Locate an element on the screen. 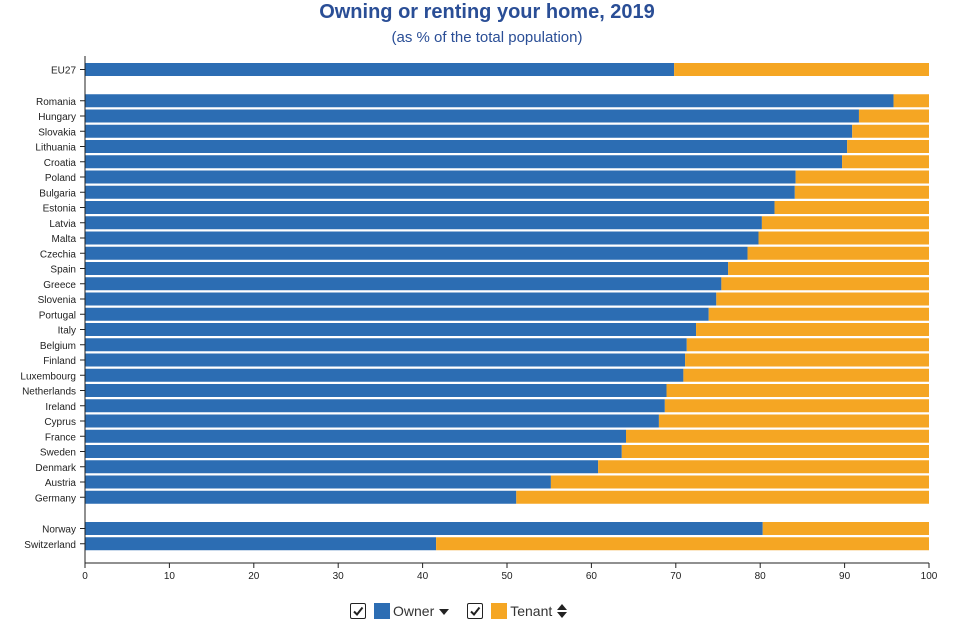  category-label: Austria is located at coordinates (61, 483).